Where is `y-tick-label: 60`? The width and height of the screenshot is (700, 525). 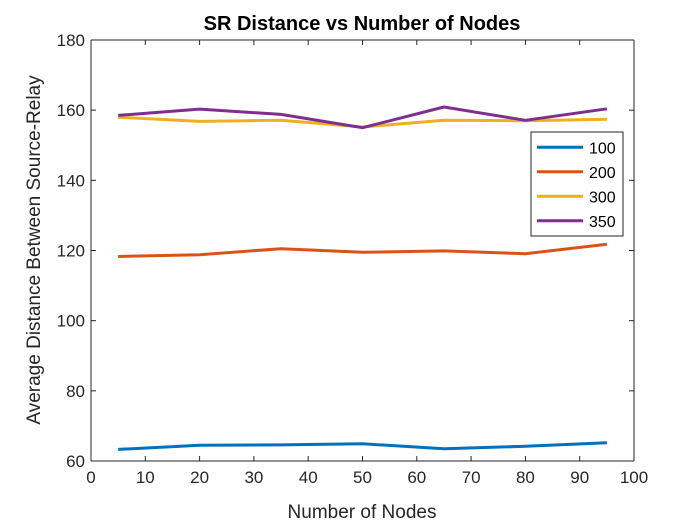 y-tick-label: 60 is located at coordinates (75, 461).